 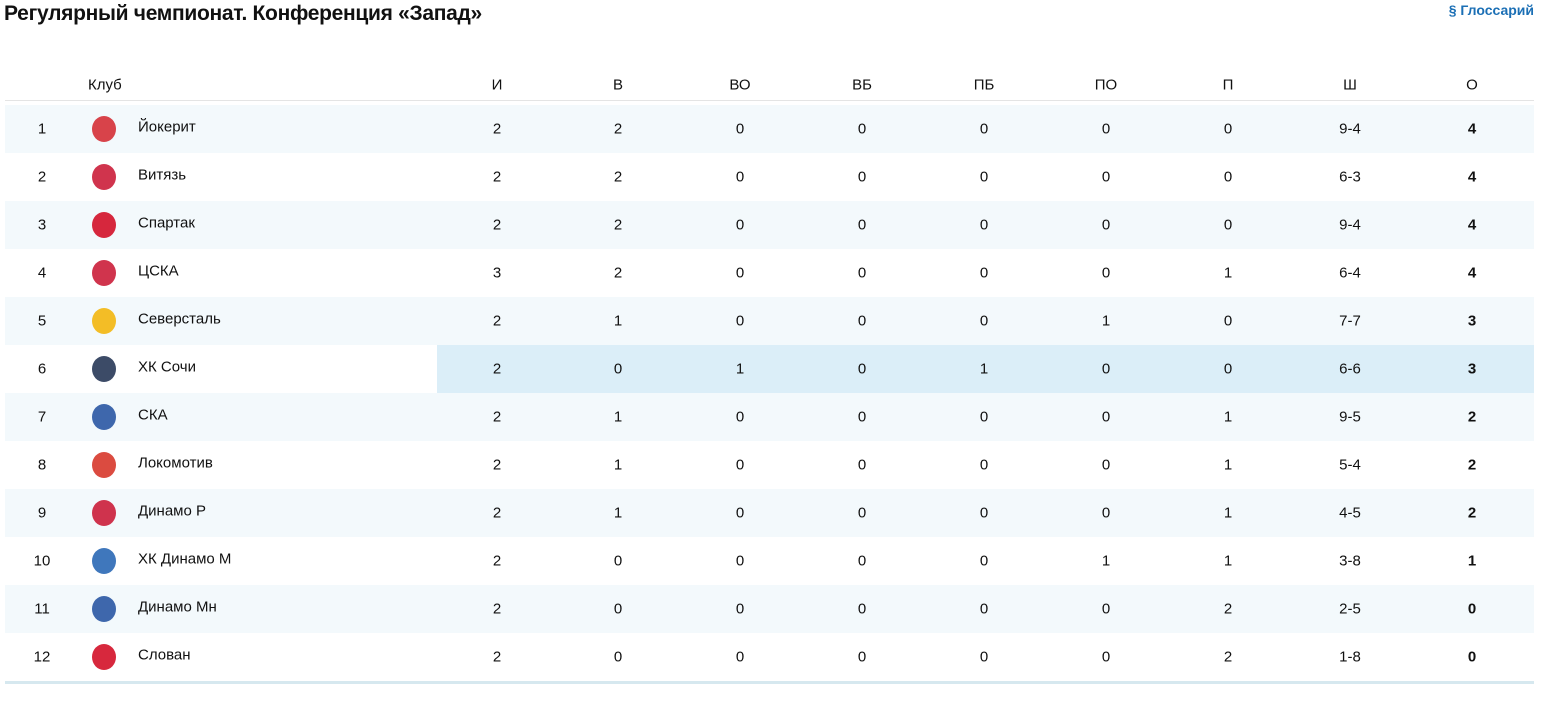 What do you see at coordinates (42, 177) in the screenshot?
I see `position: 2` at bounding box center [42, 177].